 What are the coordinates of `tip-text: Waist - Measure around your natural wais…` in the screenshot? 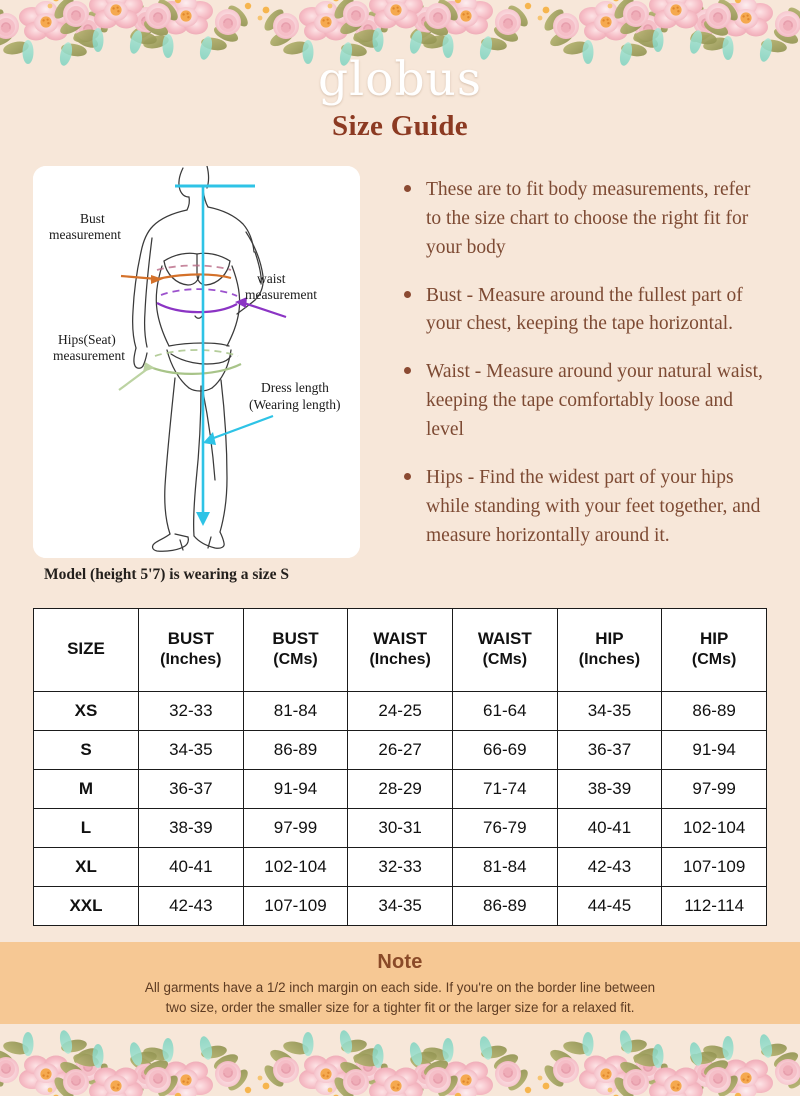 It's located at (594, 401).